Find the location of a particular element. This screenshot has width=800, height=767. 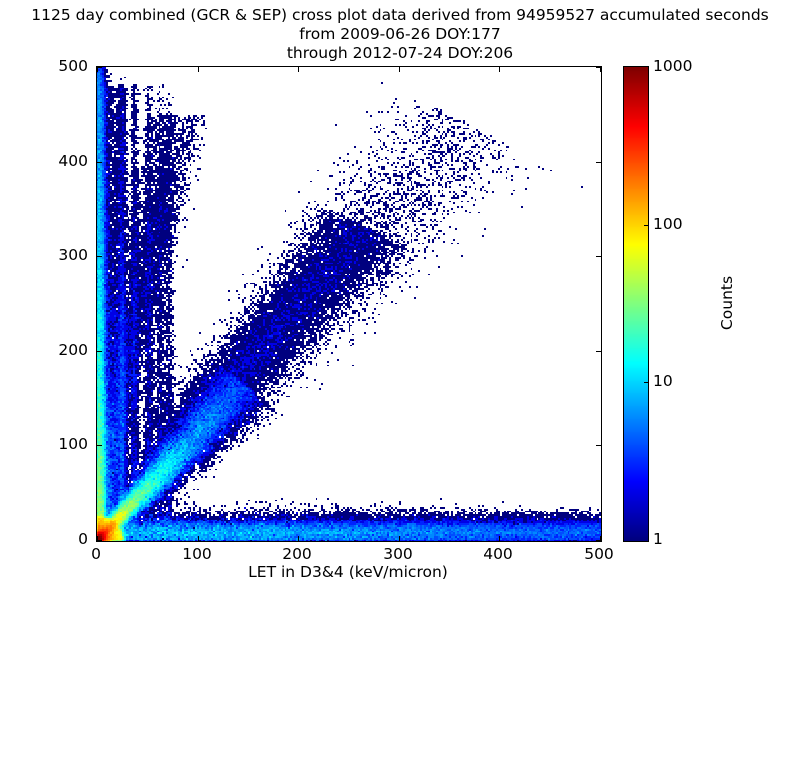

colorbar is located at coordinates (636, 304).